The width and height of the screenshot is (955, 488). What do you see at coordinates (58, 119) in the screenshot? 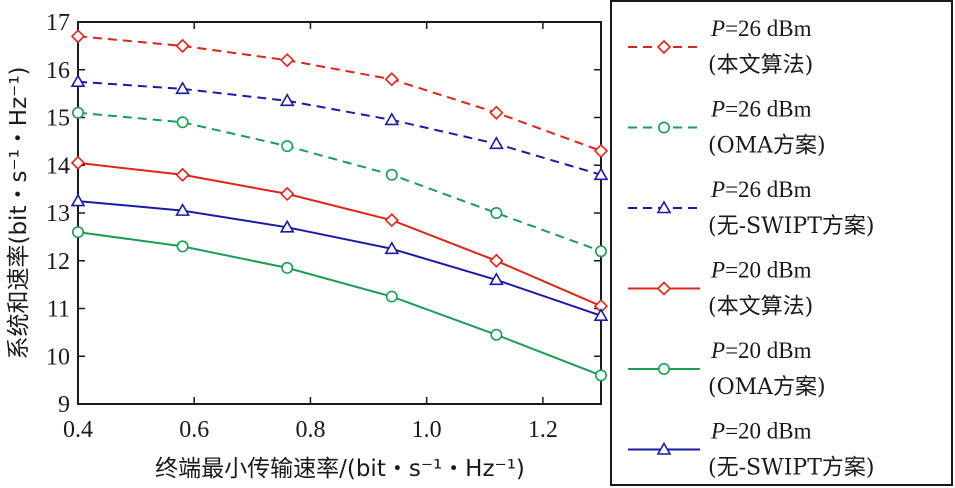
I see `y-tick-label: 15` at bounding box center [58, 119].